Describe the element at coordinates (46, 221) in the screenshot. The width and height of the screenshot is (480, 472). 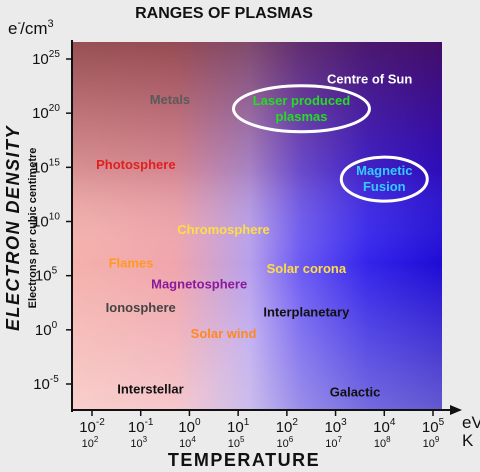
I see `y-tick-label: 10¹⁰` at that location.